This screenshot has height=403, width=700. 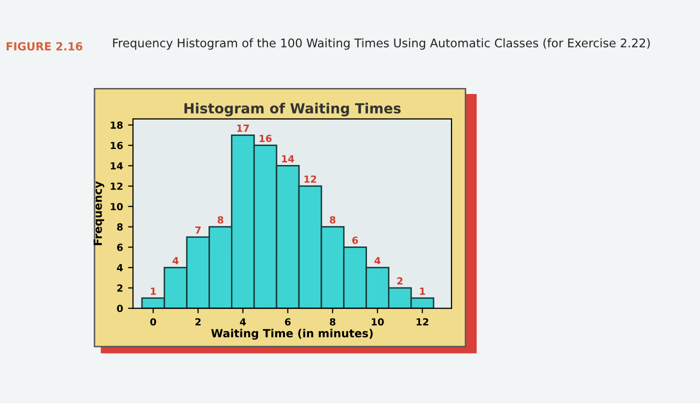 I want to click on chart-title: Histogram of Waiting Times, so click(x=292, y=109).